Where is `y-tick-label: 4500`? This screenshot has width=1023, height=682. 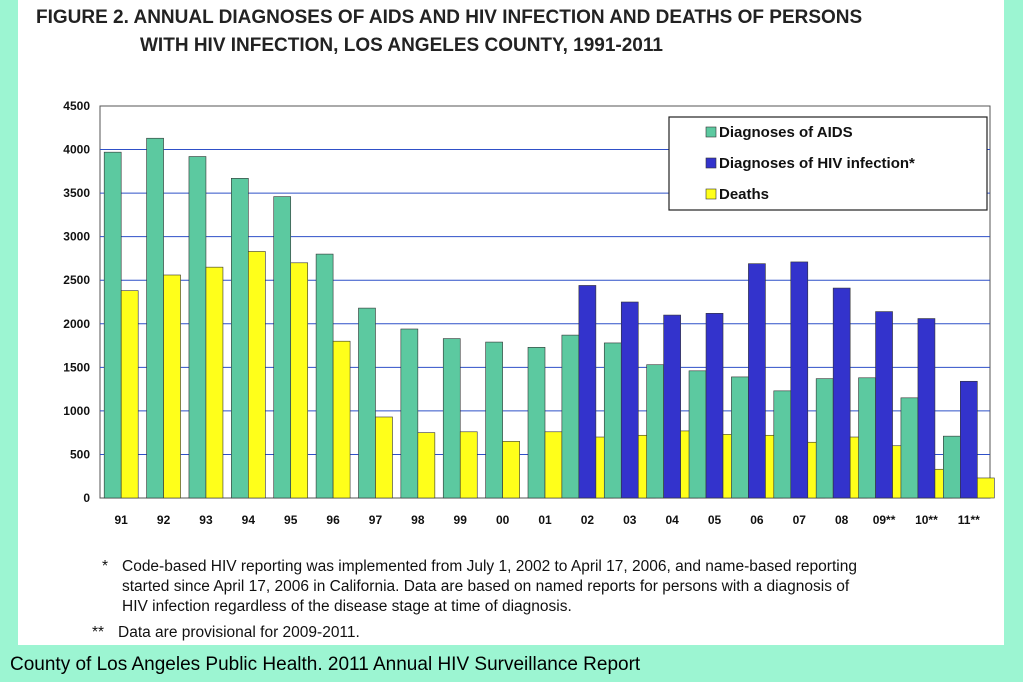 y-tick-label: 4500 is located at coordinates (76, 106).